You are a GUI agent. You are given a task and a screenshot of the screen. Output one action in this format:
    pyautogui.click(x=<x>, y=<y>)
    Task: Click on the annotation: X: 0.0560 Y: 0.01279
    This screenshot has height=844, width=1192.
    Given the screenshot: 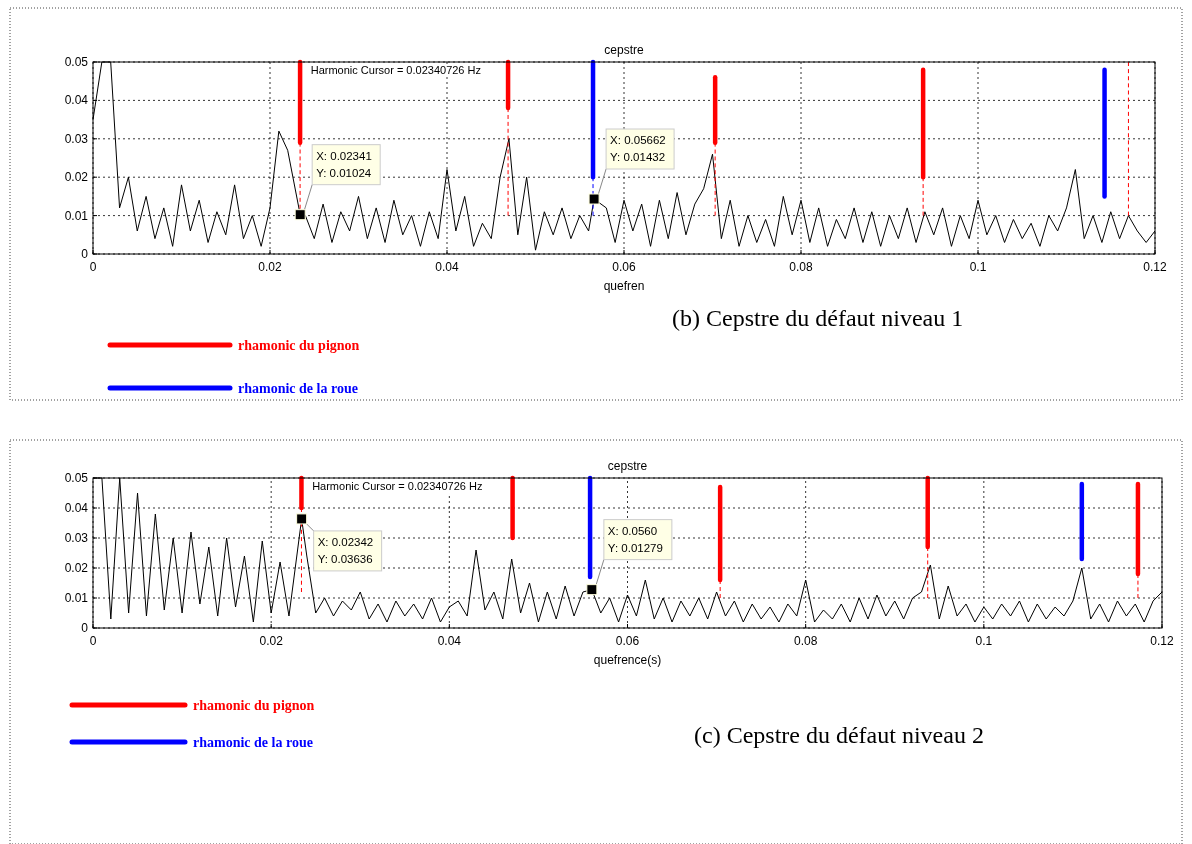 What is the action you would take?
    pyautogui.click(x=635, y=539)
    